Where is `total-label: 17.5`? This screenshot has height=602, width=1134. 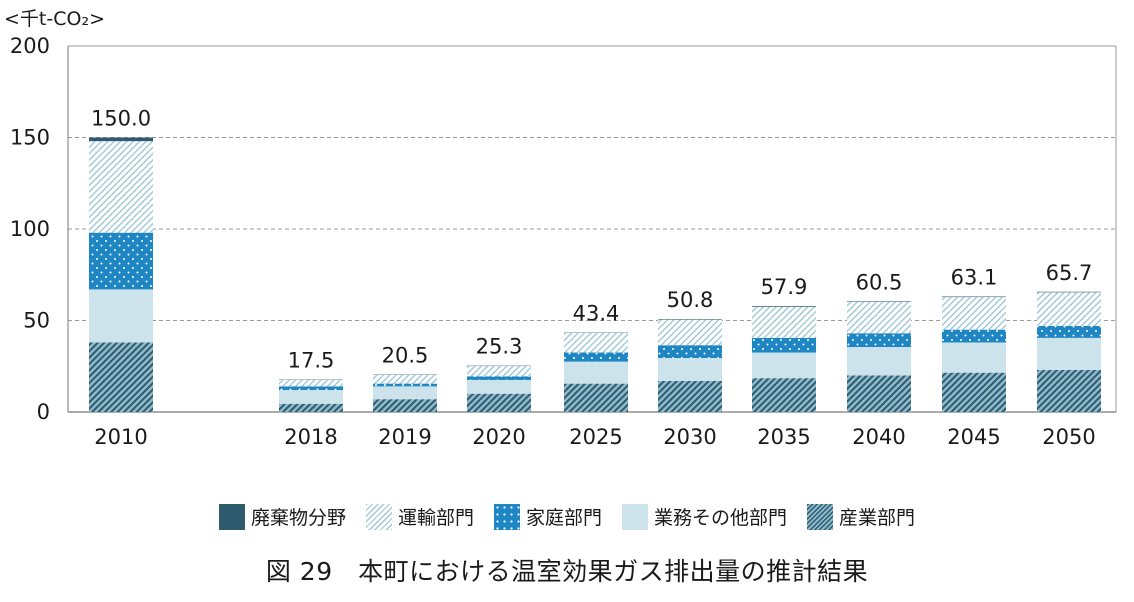
total-label: 17.5 is located at coordinates (311, 361).